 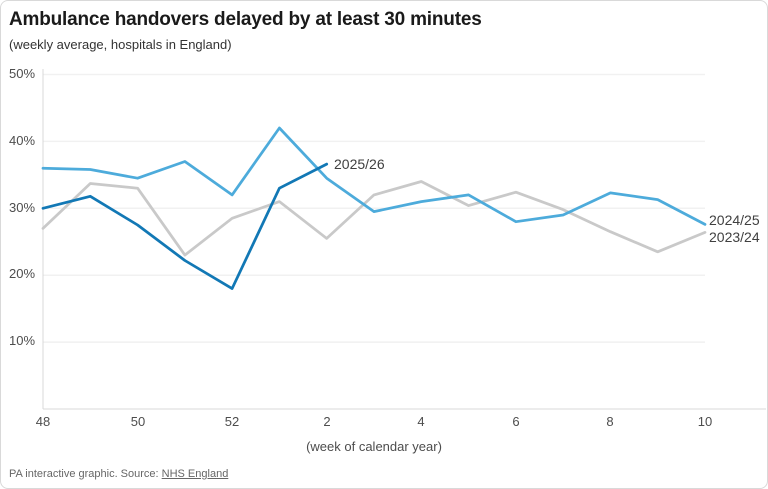 What do you see at coordinates (195, 474) in the screenshot?
I see `source-link: NHS England` at bounding box center [195, 474].